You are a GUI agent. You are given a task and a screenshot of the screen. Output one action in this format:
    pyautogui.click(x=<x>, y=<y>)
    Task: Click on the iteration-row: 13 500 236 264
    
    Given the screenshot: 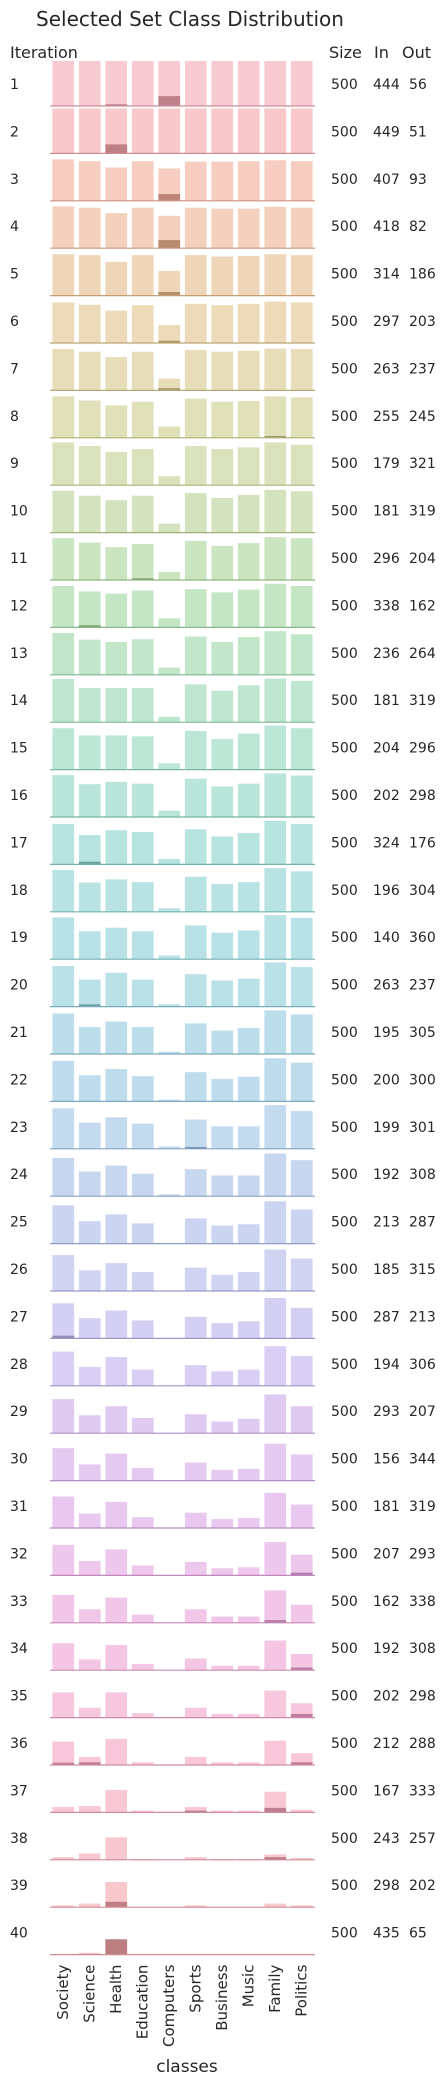 What is the action you would take?
    pyautogui.click(x=223, y=653)
    